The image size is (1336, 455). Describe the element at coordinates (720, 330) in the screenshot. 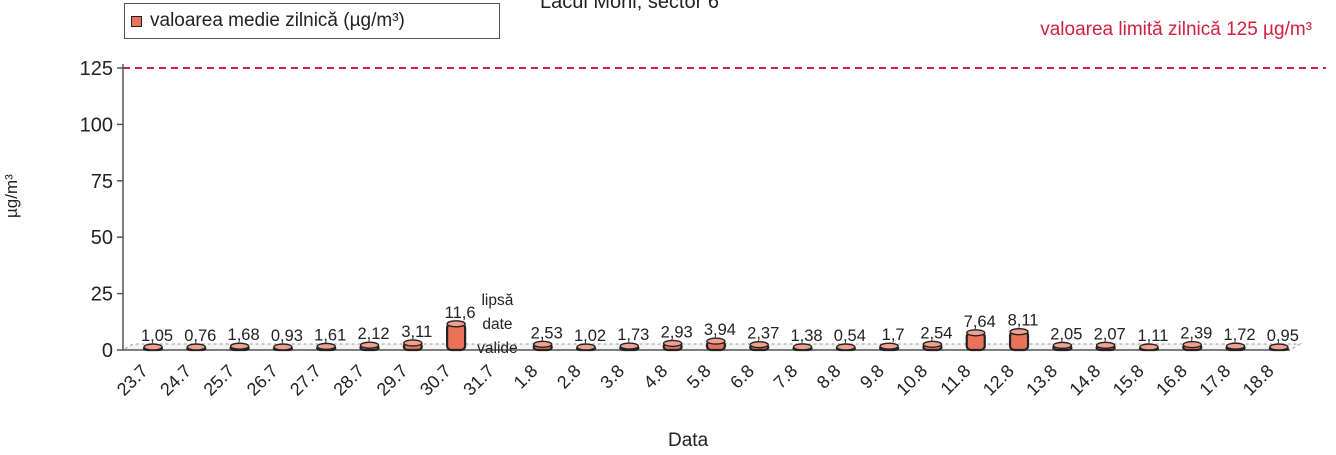

I see `data-label: 3,94` at that location.